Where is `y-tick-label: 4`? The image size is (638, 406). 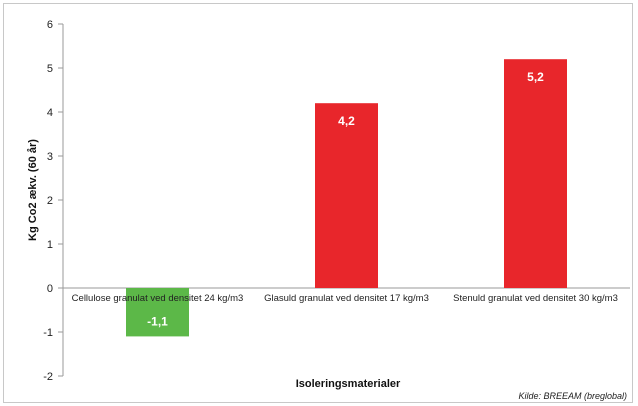
y-tick-label: 4 is located at coordinates (50, 113).